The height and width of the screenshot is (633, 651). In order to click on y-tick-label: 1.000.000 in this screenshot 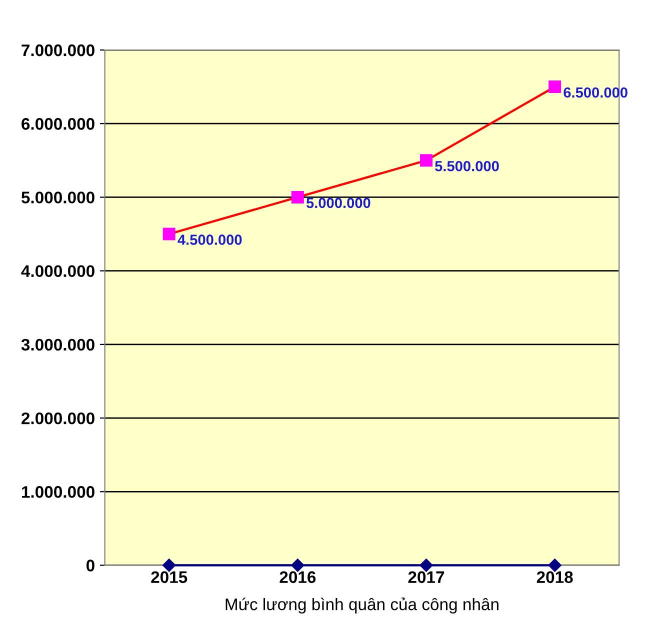, I will do `click(58, 492)`.